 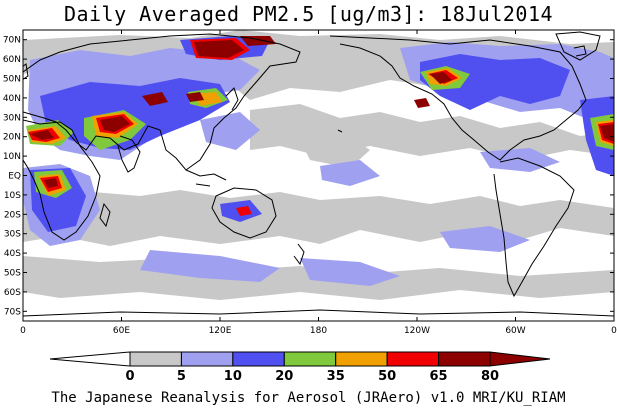 What do you see at coordinates (12, 215) in the screenshot?
I see `lat-tick-label: 20S` at bounding box center [12, 215].